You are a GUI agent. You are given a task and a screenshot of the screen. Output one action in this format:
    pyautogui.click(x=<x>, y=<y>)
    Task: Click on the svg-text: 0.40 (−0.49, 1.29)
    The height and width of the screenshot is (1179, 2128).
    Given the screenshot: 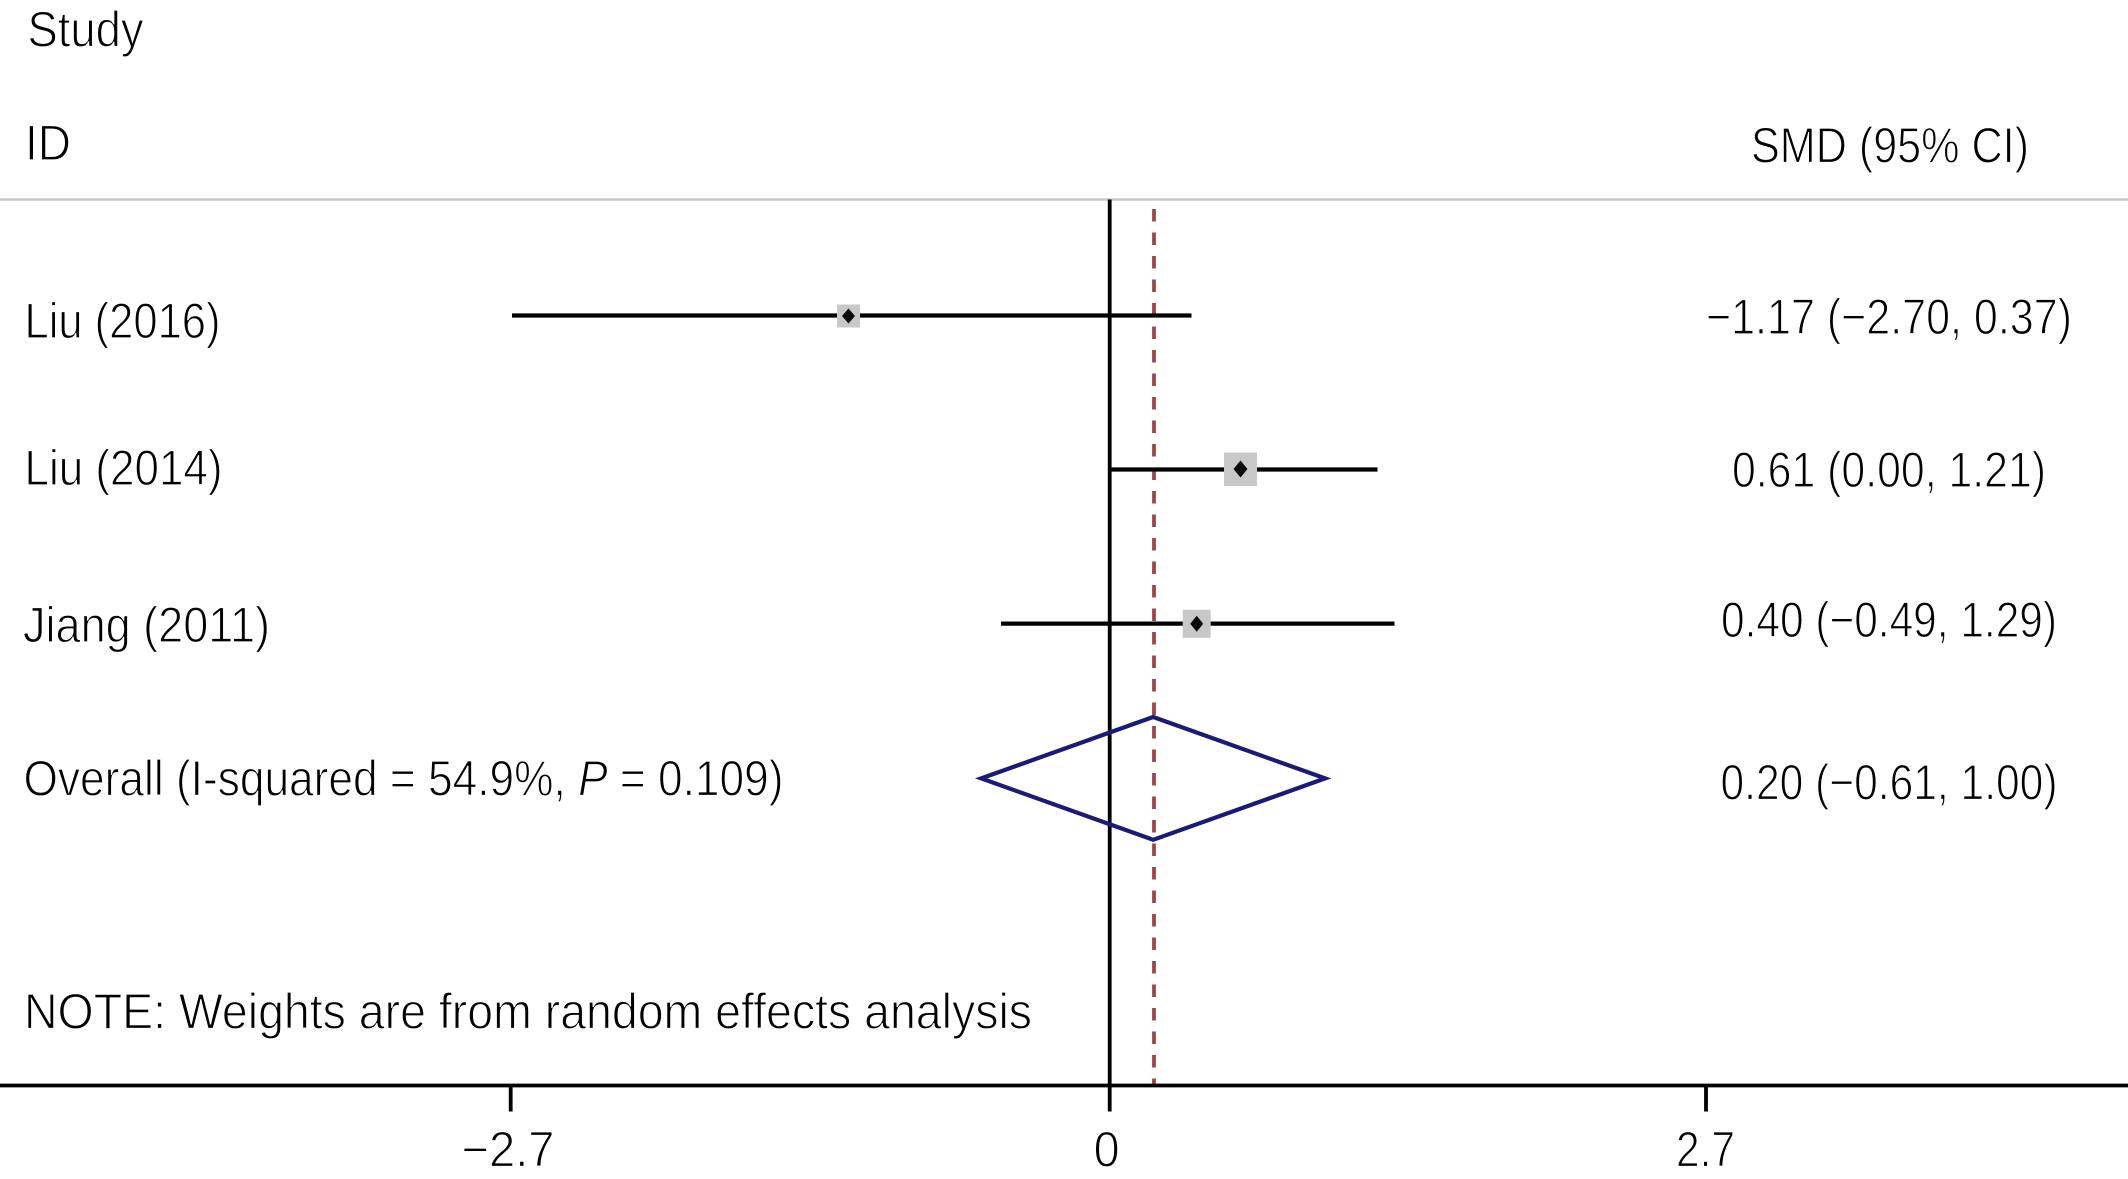 What is the action you would take?
    pyautogui.click(x=1889, y=619)
    